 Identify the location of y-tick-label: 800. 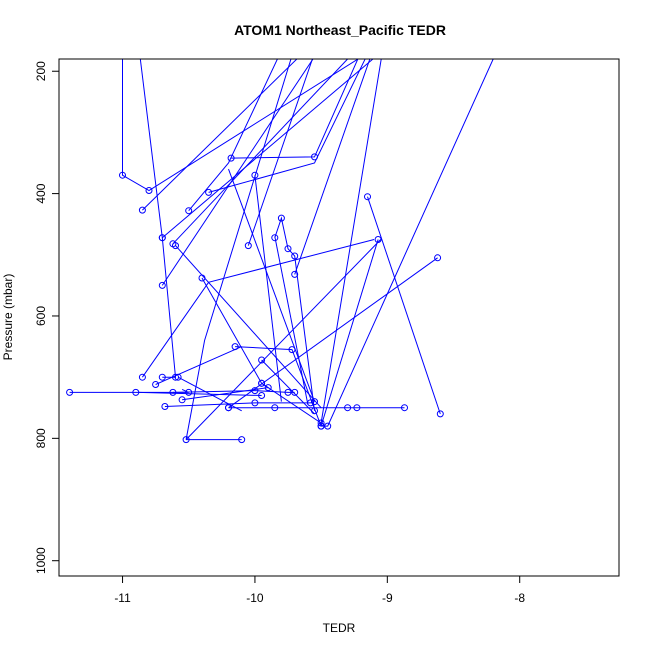
(41, 438).